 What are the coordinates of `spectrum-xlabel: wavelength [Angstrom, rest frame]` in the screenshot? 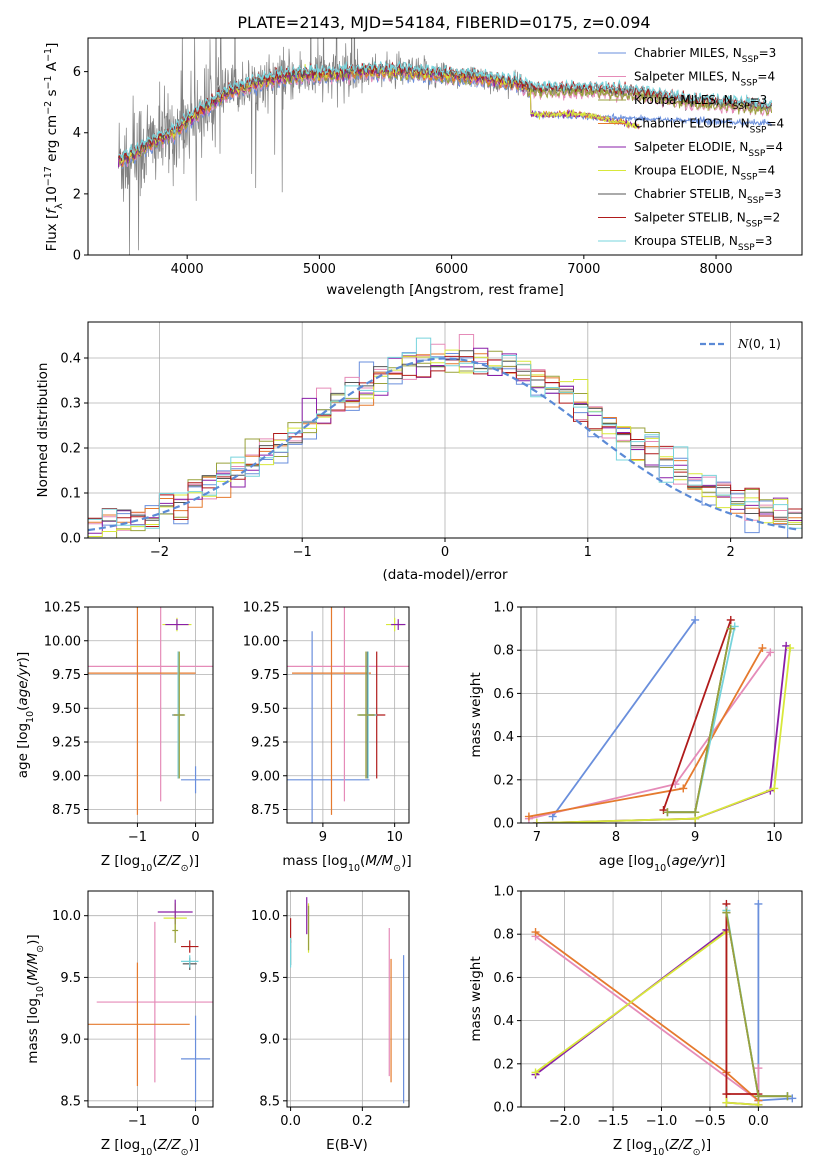 It's located at (445, 290).